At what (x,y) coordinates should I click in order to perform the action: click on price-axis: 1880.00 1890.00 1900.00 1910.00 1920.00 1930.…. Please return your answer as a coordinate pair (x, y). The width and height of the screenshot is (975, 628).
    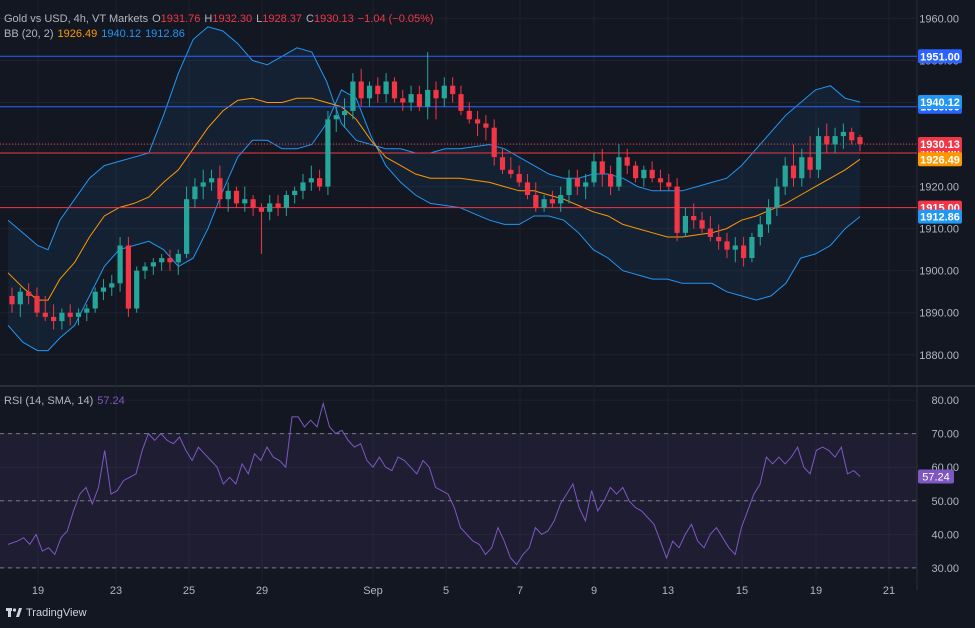
    Looking at the image, I should click on (940, 294).